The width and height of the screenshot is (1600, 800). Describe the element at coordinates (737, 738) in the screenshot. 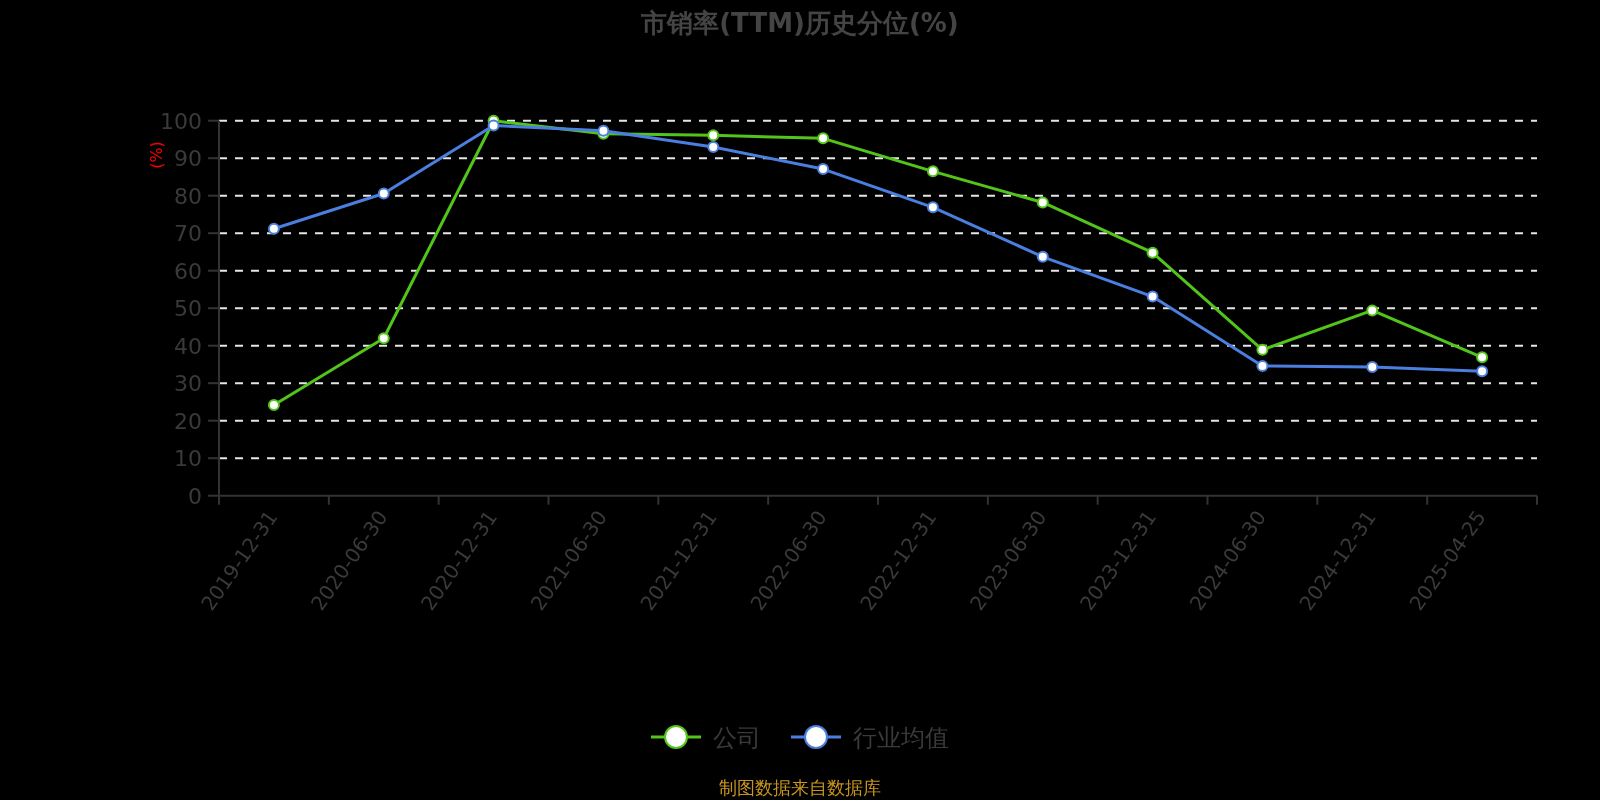

I see `legend-label: 公司` at that location.